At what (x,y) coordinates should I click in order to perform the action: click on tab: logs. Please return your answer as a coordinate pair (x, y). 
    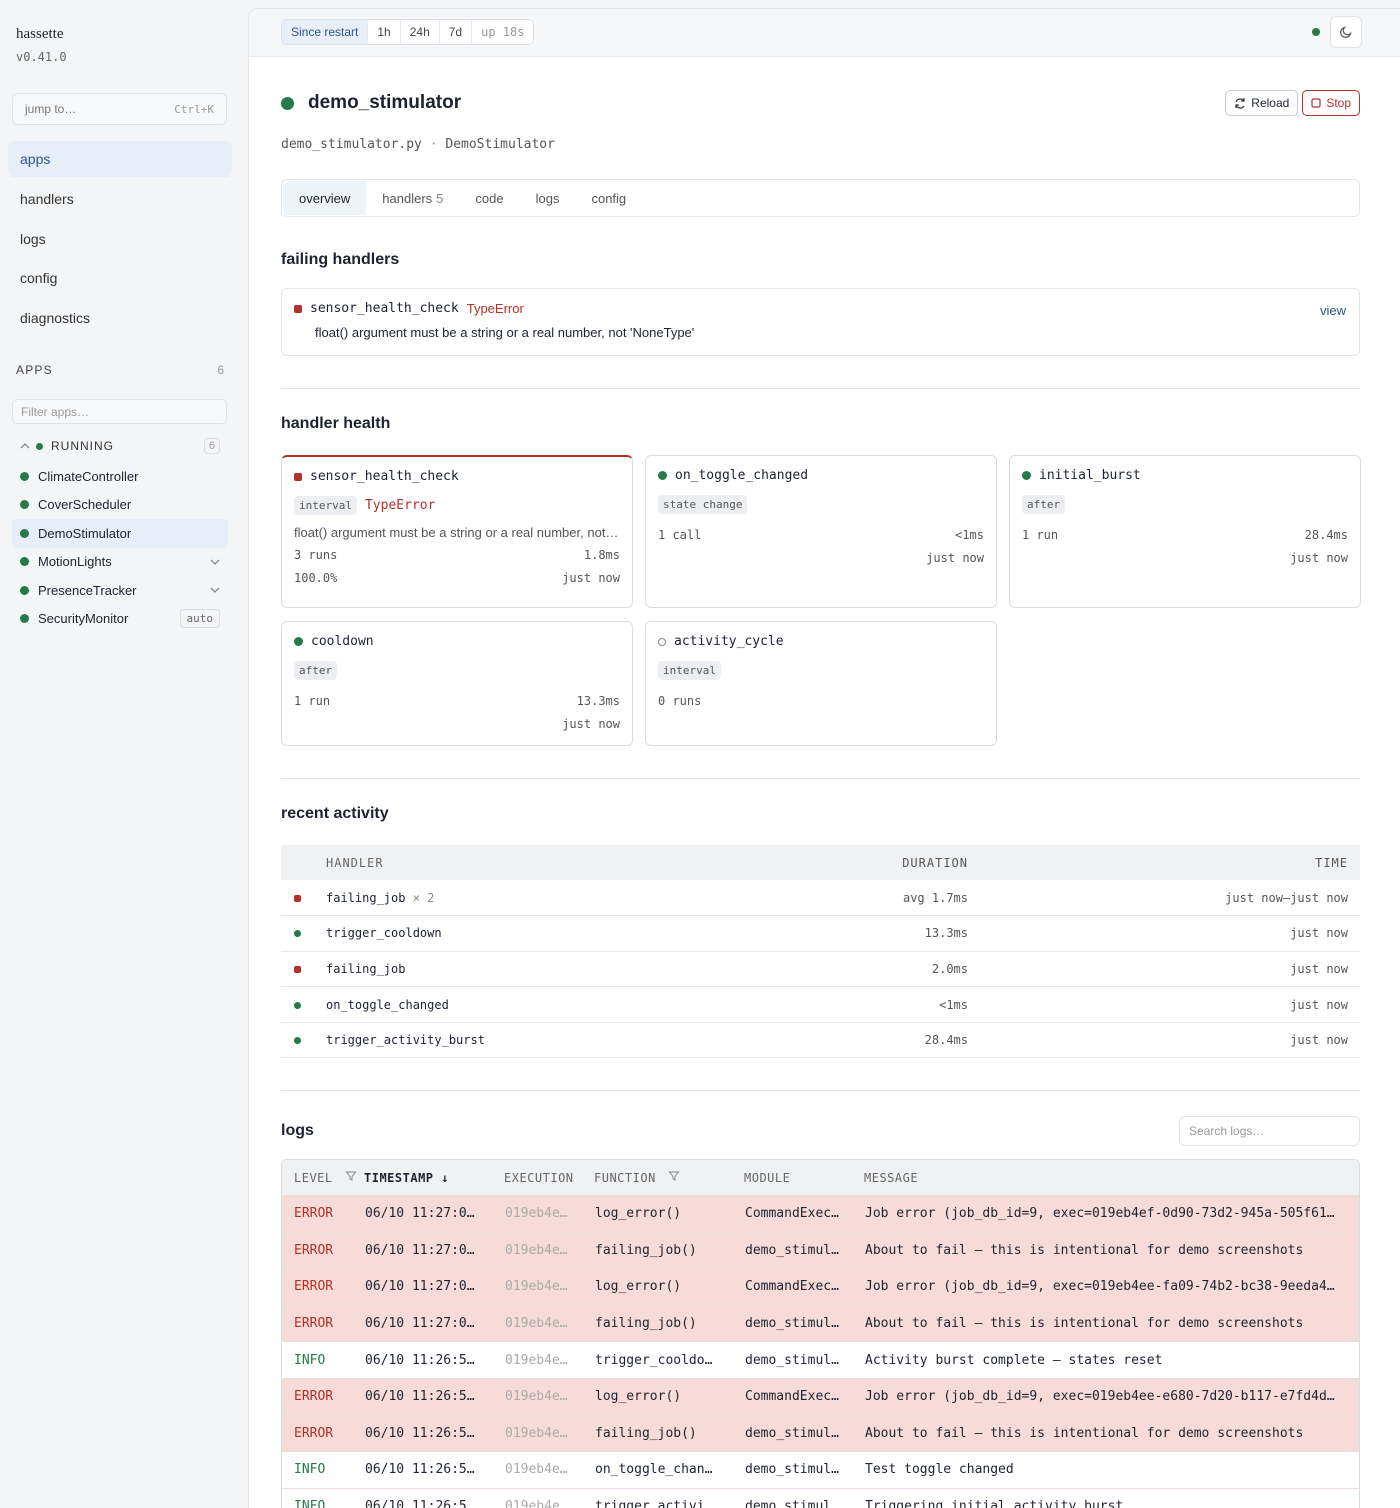
    Looking at the image, I should click on (548, 198).